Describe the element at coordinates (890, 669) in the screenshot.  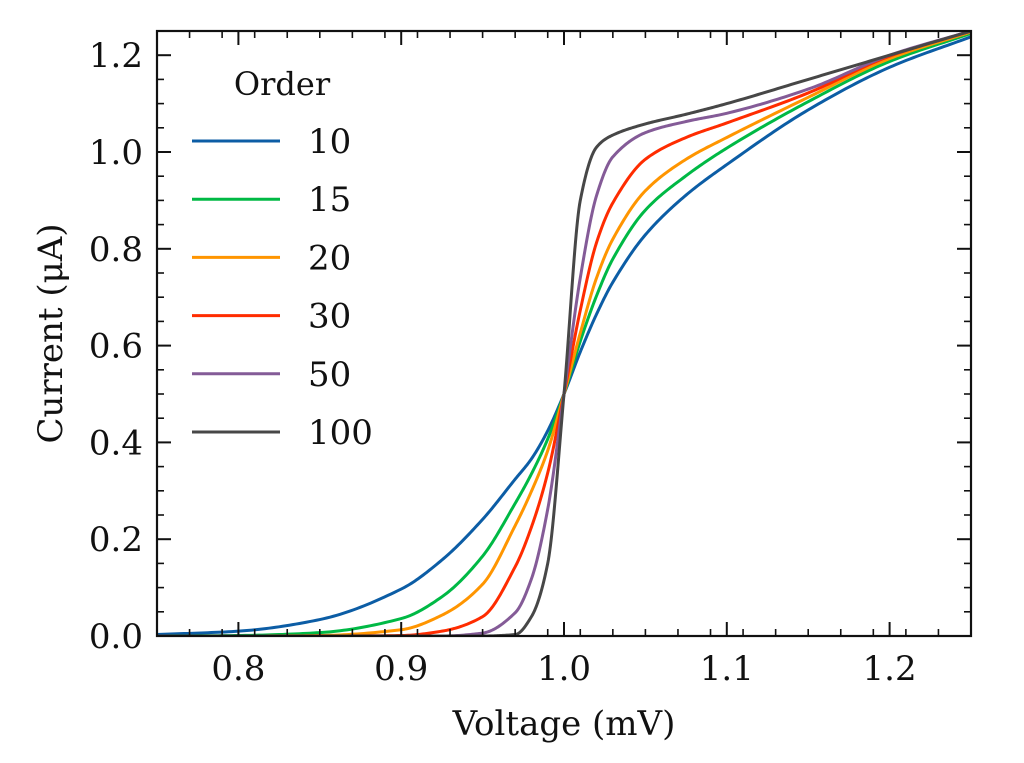
I see `x-tick-label: 1.2` at that location.